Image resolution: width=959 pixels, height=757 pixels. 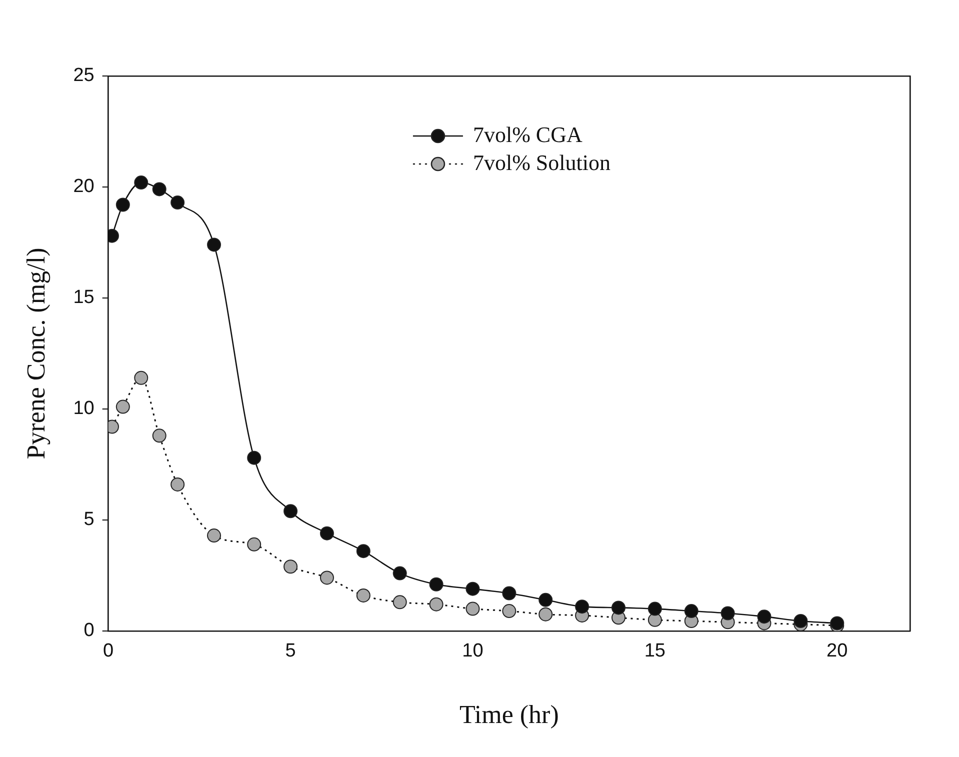 I want to click on x-tick-label: 5, so click(x=290, y=651).